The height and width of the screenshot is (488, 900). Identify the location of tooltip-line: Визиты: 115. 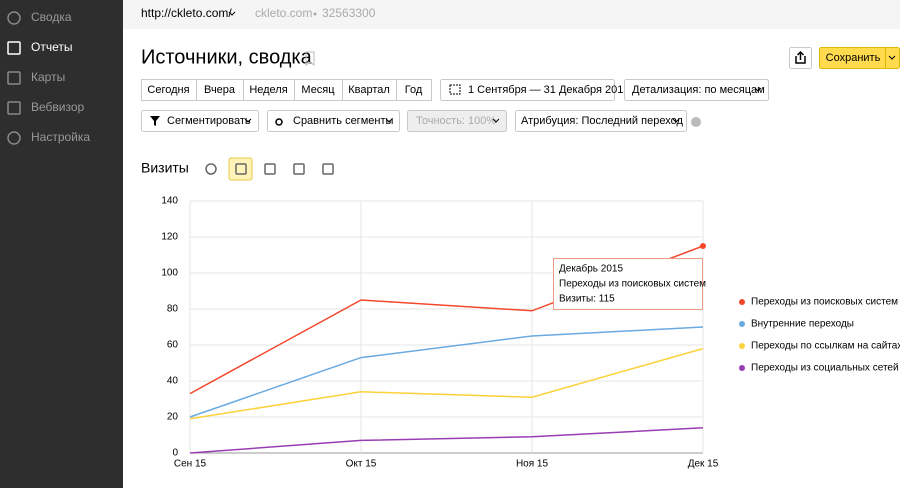
(587, 299).